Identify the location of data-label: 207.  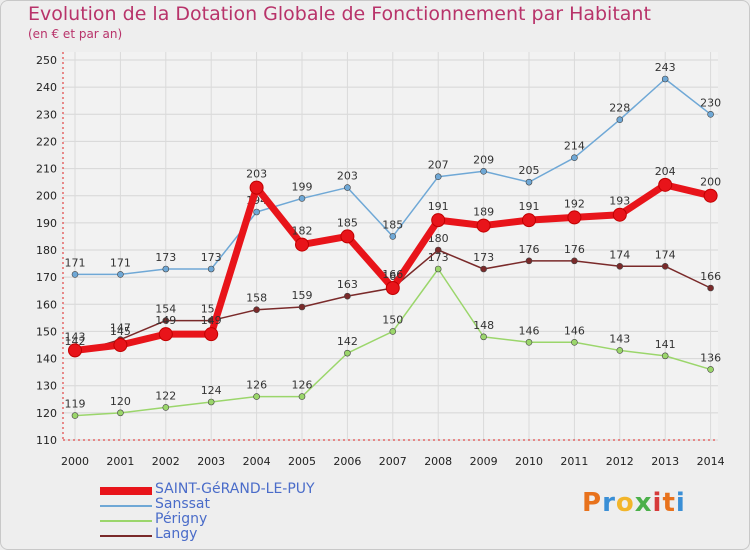
(438, 165).